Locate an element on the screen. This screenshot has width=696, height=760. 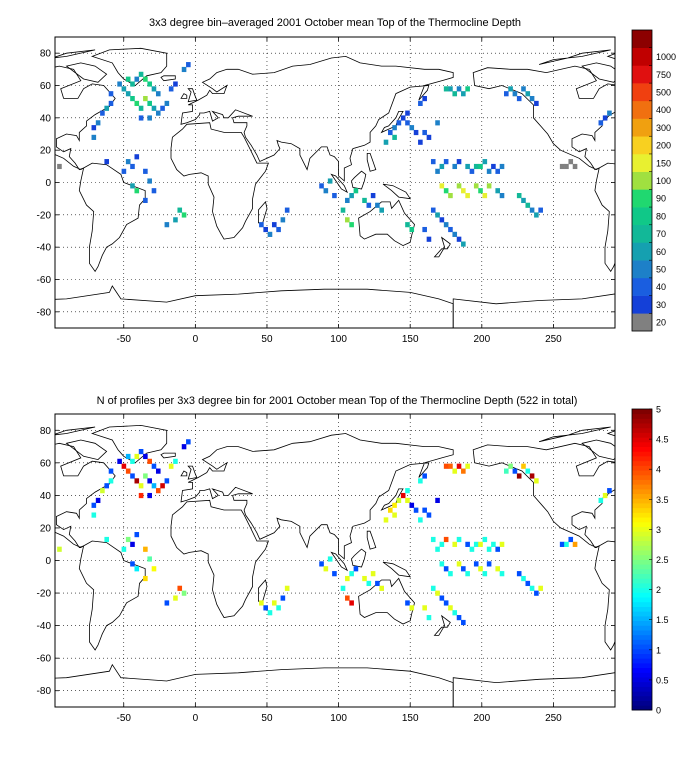
x-tick-label: 200 is located at coordinates (481, 339).